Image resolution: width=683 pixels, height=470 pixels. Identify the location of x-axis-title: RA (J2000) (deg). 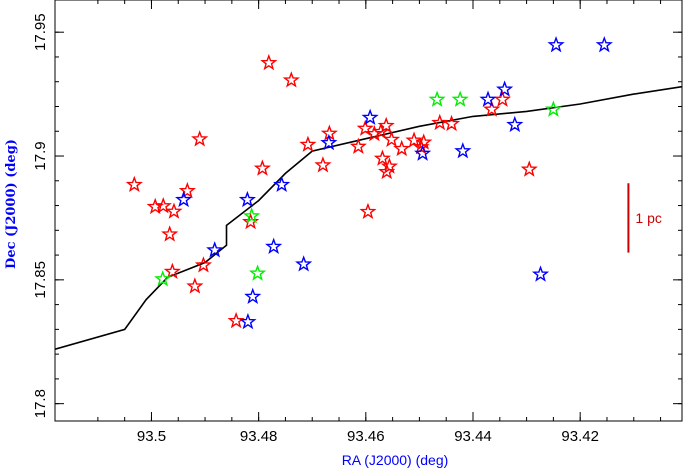
(395, 460).